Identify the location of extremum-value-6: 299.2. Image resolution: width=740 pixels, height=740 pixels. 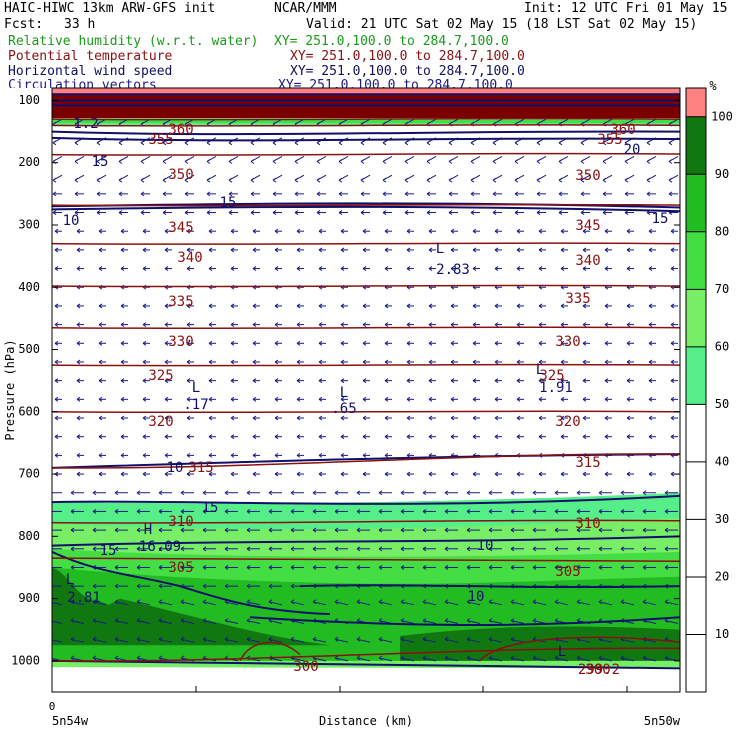
(599, 670).